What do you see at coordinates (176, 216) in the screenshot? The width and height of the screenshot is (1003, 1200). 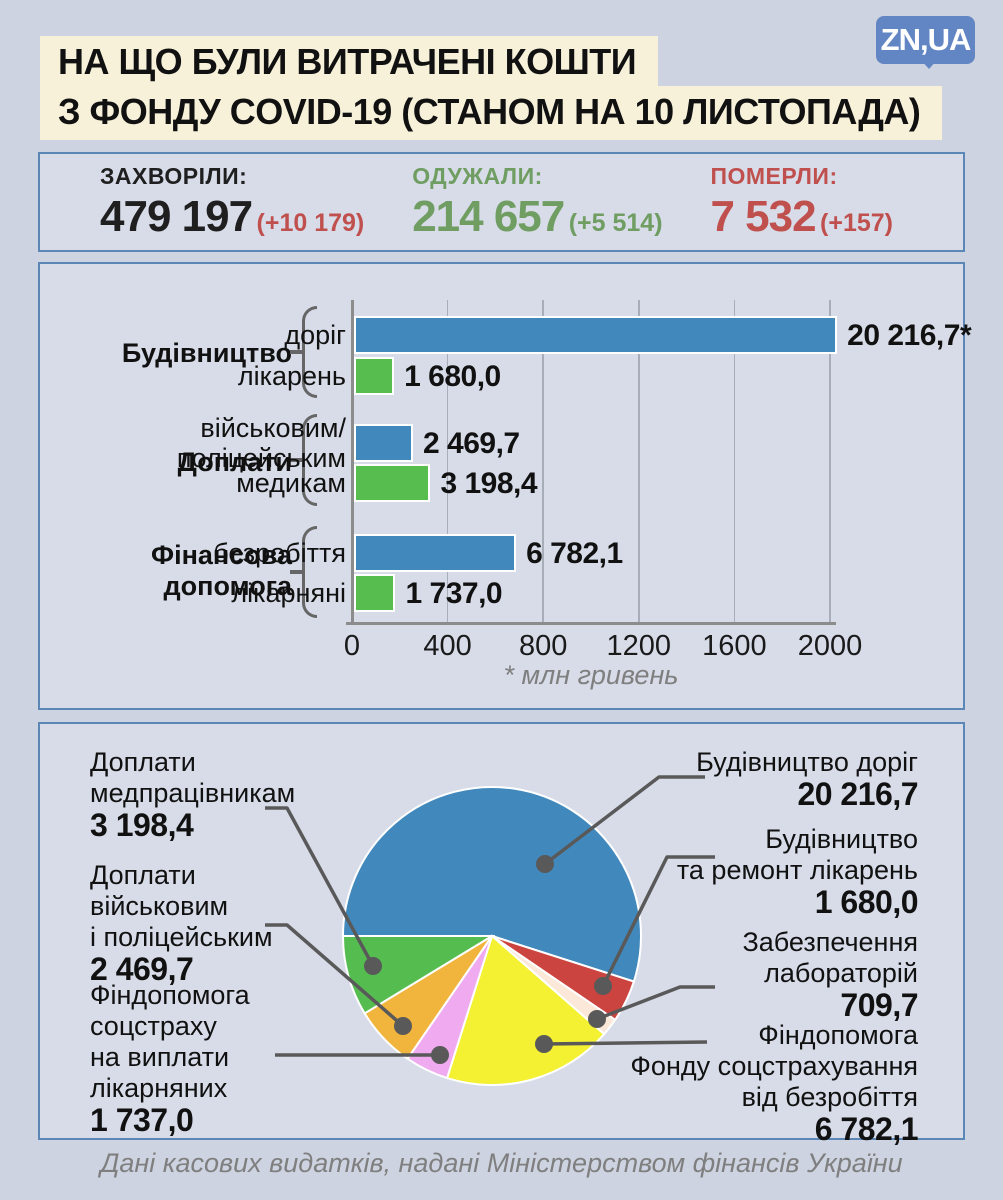 I see `stat-infected-value: 479 197` at bounding box center [176, 216].